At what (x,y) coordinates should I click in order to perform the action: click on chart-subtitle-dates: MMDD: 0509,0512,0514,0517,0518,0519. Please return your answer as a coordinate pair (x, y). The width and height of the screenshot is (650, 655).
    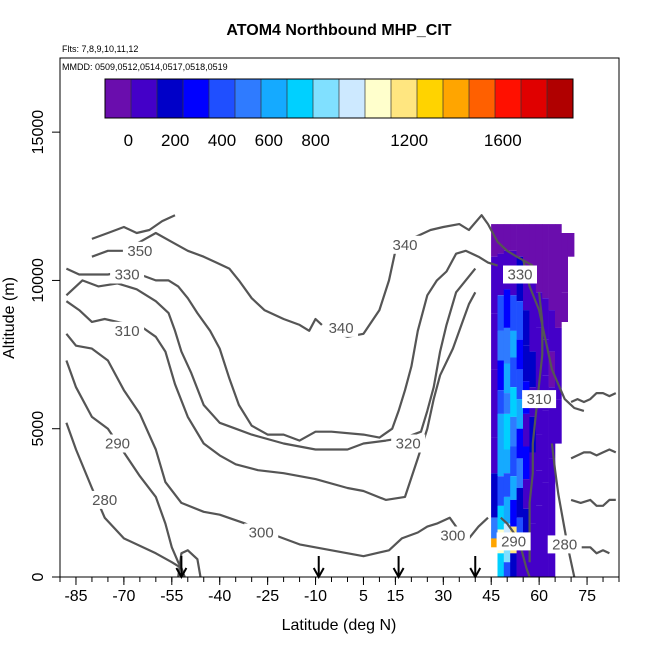
    Looking at the image, I should click on (145, 67).